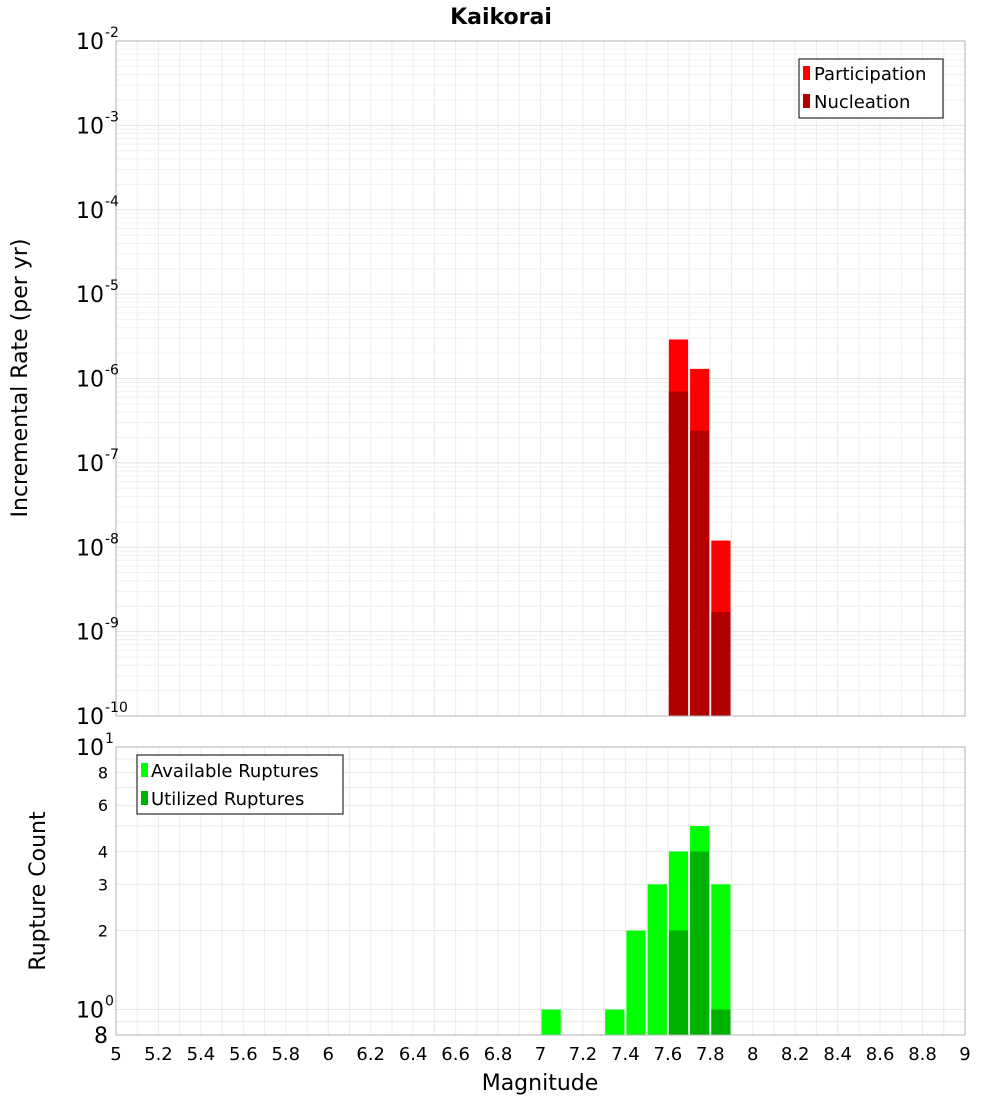 This screenshot has height=1104, width=1000. I want to click on rate-bars, so click(699, 527).